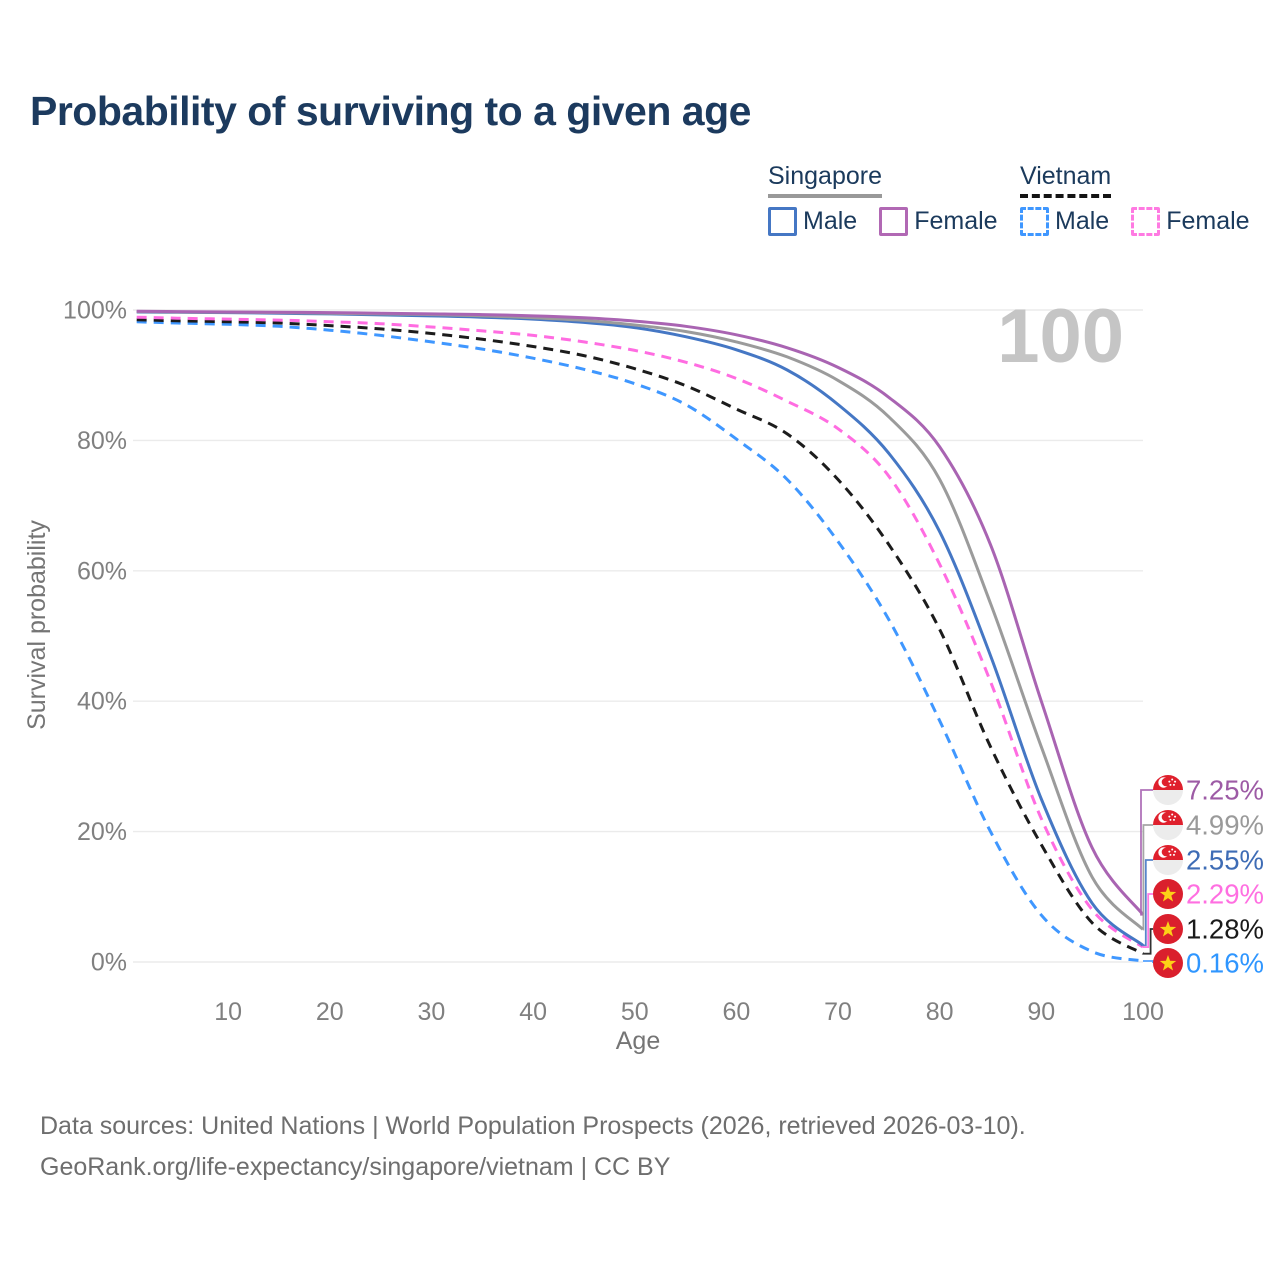  What do you see at coordinates (1148, 941) in the screenshot?
I see `end-label-connector-vietnam-both` at bounding box center [1148, 941].